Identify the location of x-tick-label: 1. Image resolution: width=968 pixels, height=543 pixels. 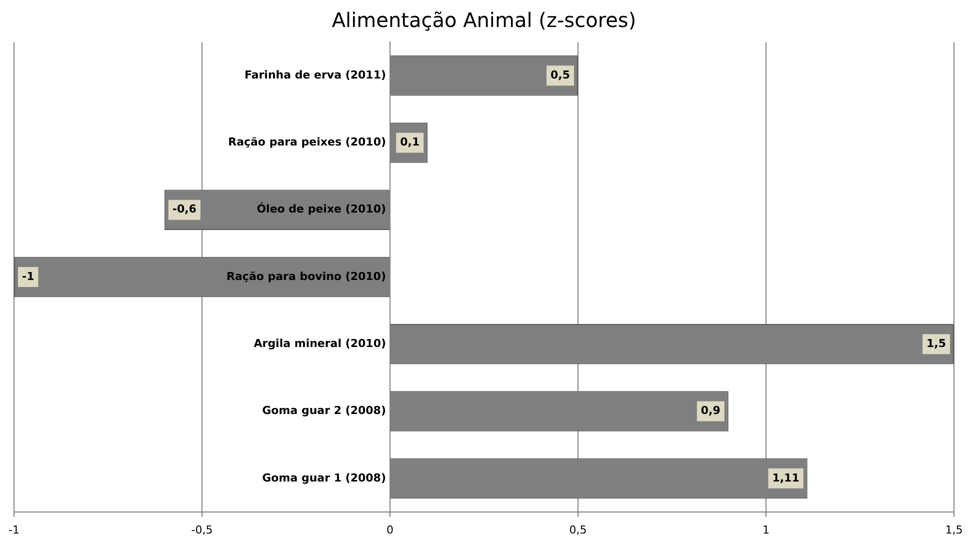
(766, 529).